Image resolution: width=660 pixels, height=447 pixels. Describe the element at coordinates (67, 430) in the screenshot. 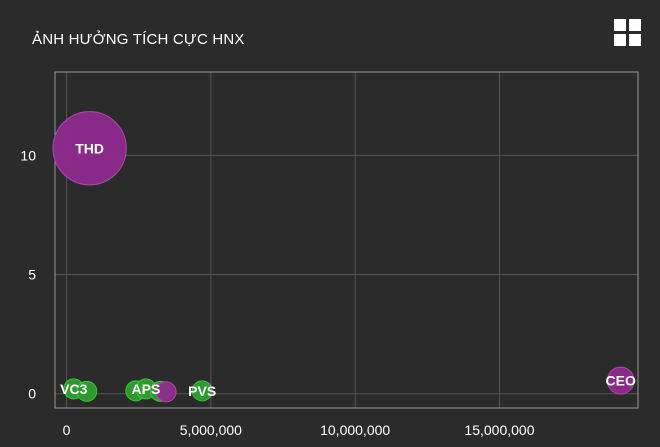

I see `x-tick-label: 0` at that location.